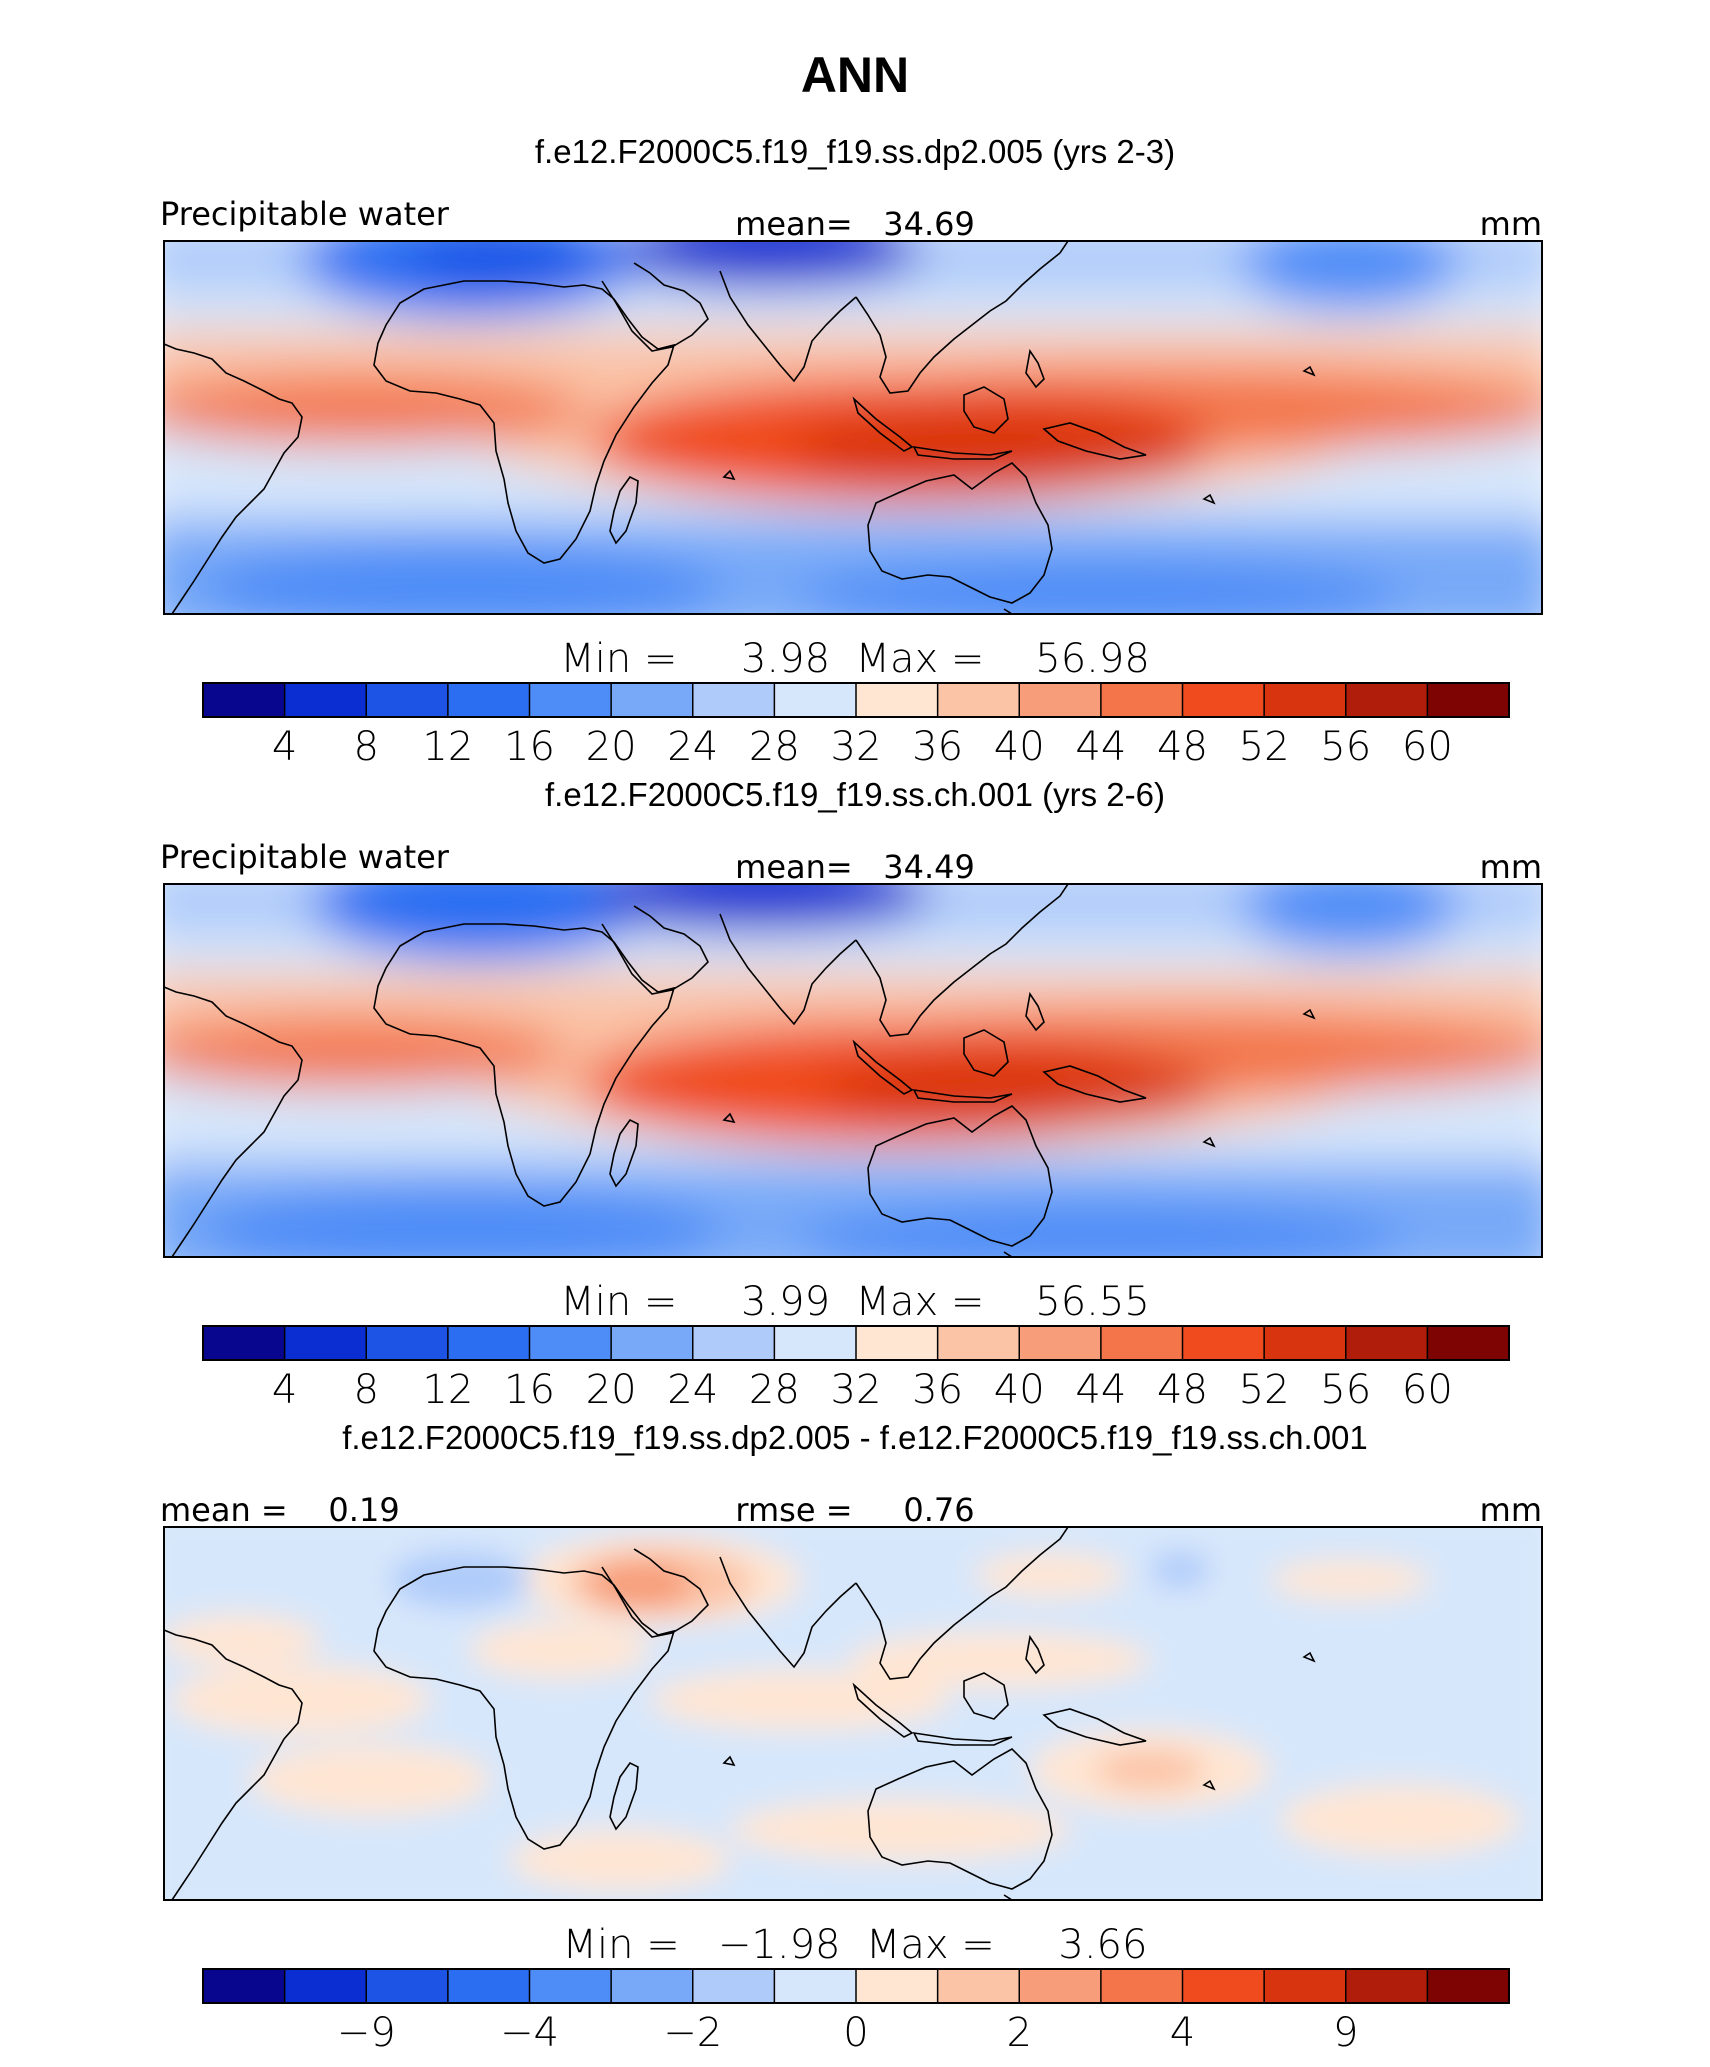  What do you see at coordinates (774, 747) in the screenshot?
I see `colorbar-1-tick-label: 28` at bounding box center [774, 747].